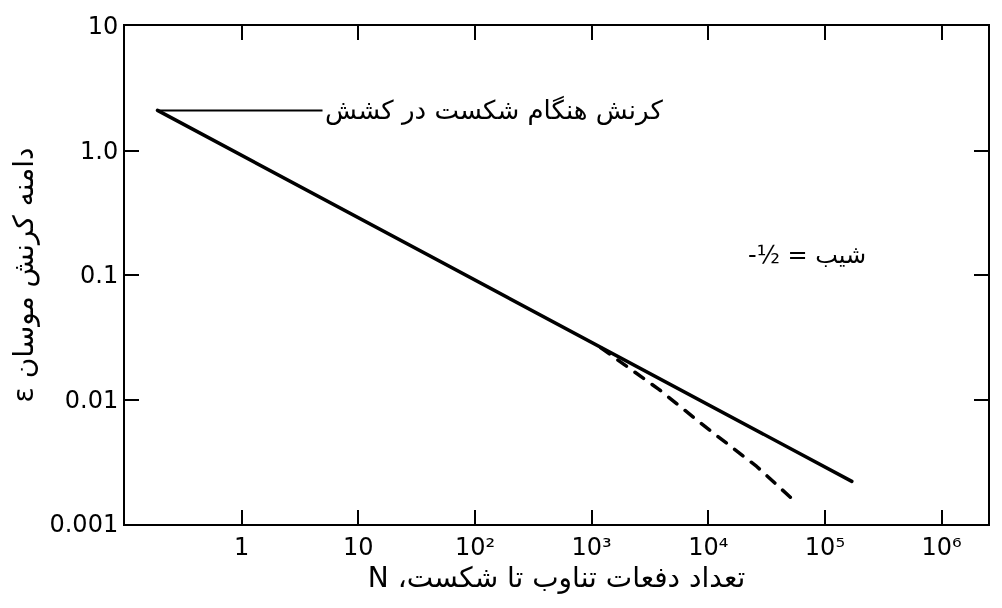  I want to click on annotation: کرنش هنگام شکست در کشش, so click(494, 110).